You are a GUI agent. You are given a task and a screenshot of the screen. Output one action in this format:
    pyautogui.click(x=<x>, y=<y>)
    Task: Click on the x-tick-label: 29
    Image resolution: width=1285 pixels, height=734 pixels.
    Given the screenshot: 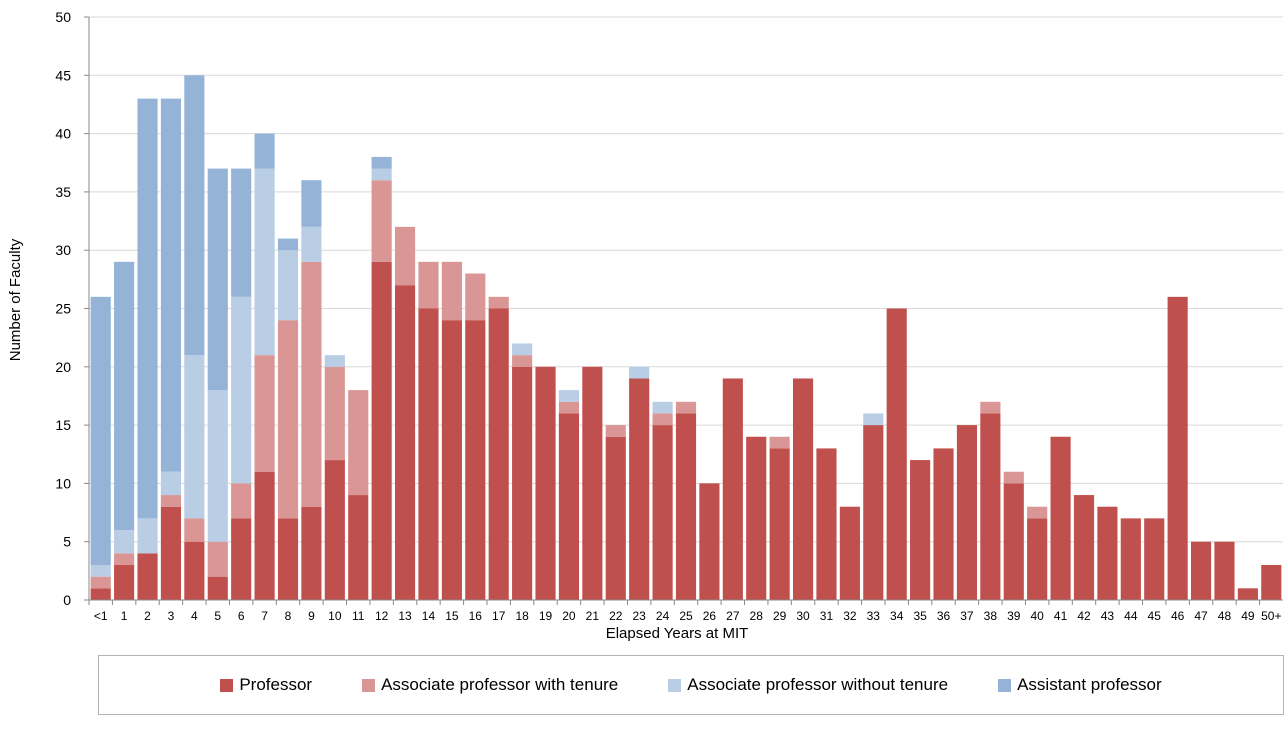 What is the action you would take?
    pyautogui.click(x=780, y=616)
    